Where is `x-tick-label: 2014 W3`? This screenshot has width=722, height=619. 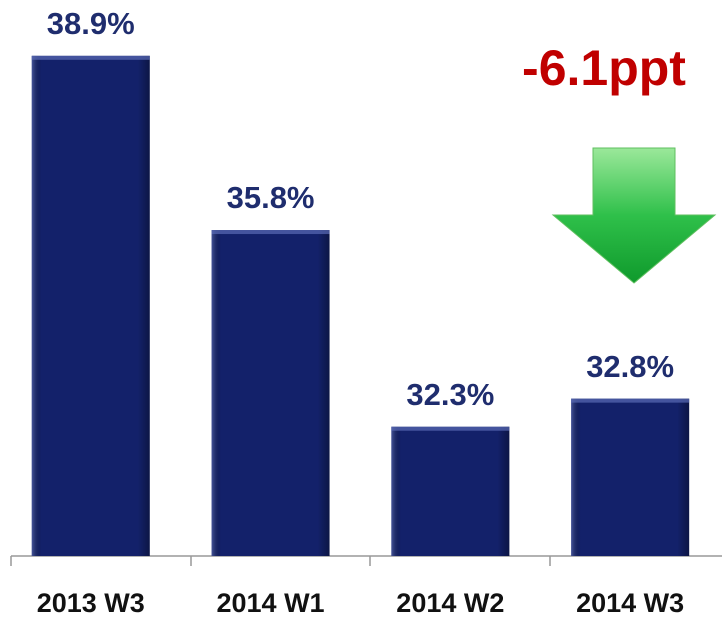 x-tick-label: 2014 W3 is located at coordinates (630, 603).